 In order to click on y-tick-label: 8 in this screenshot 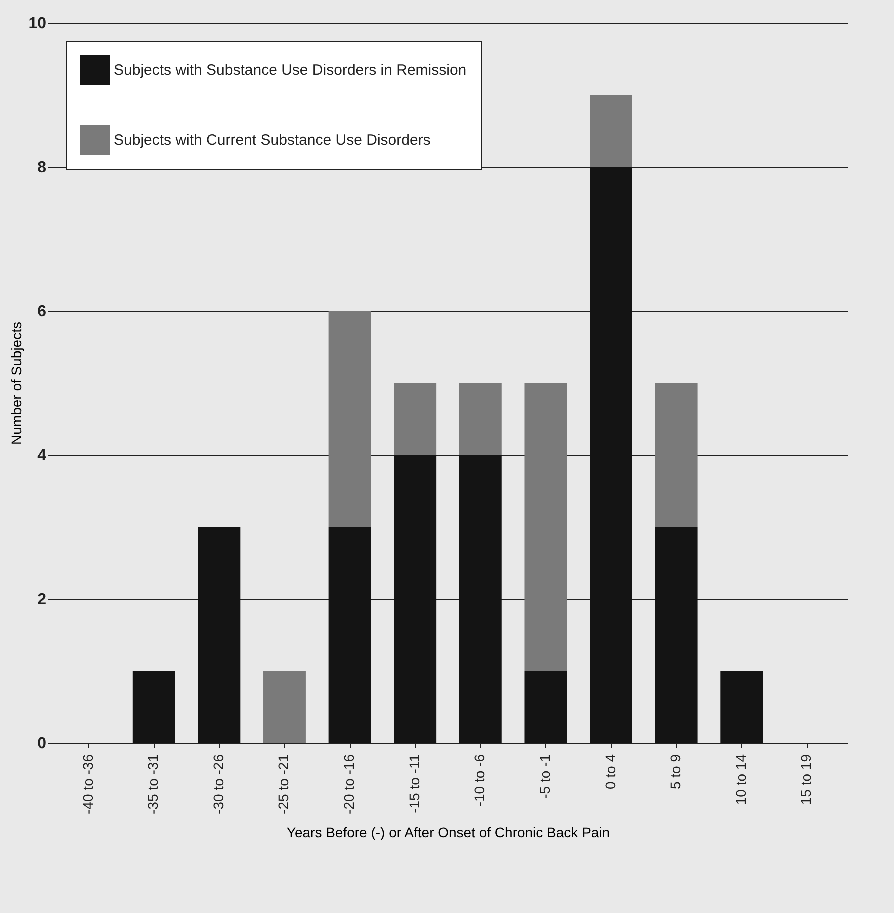, I will do `click(42, 168)`.